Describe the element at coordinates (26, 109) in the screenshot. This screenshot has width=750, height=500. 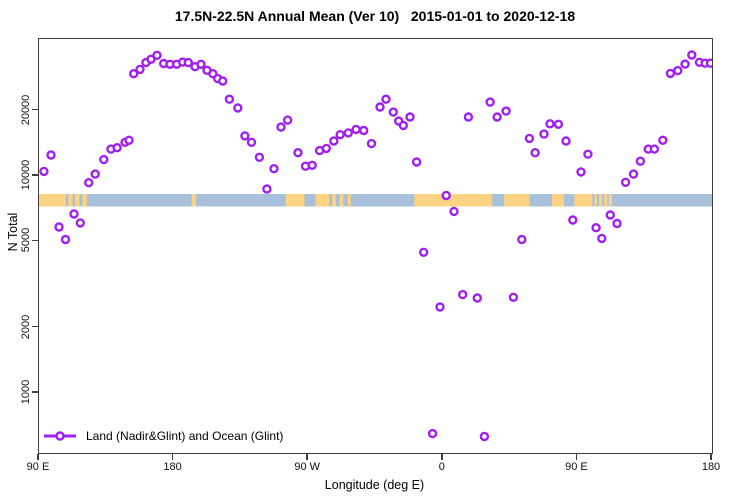
I see `y-axis-tick-label: 20000` at that location.